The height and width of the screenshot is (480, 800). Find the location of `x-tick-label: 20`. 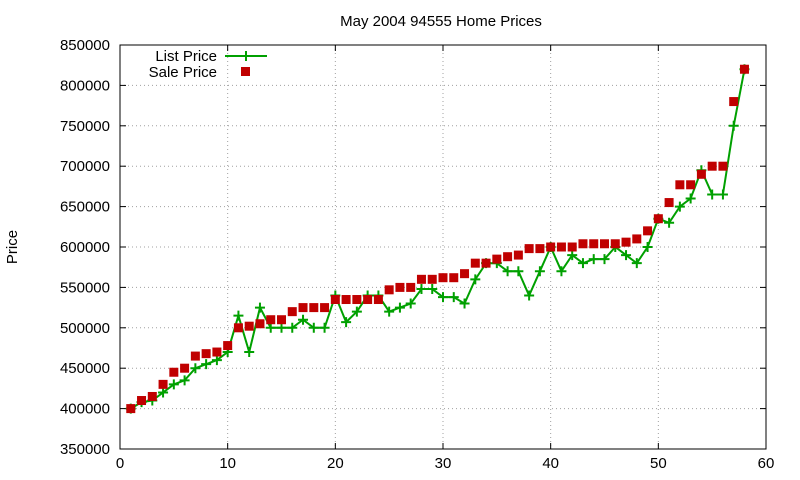

x-tick-label: 20 is located at coordinates (335, 463).